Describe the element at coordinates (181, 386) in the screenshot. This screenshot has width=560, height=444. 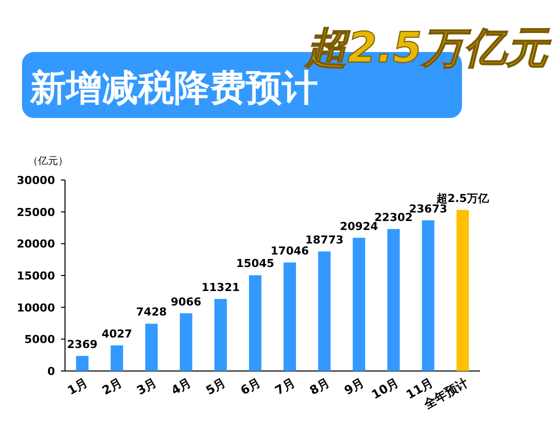
I see `x-tick-label: 4月` at that location.